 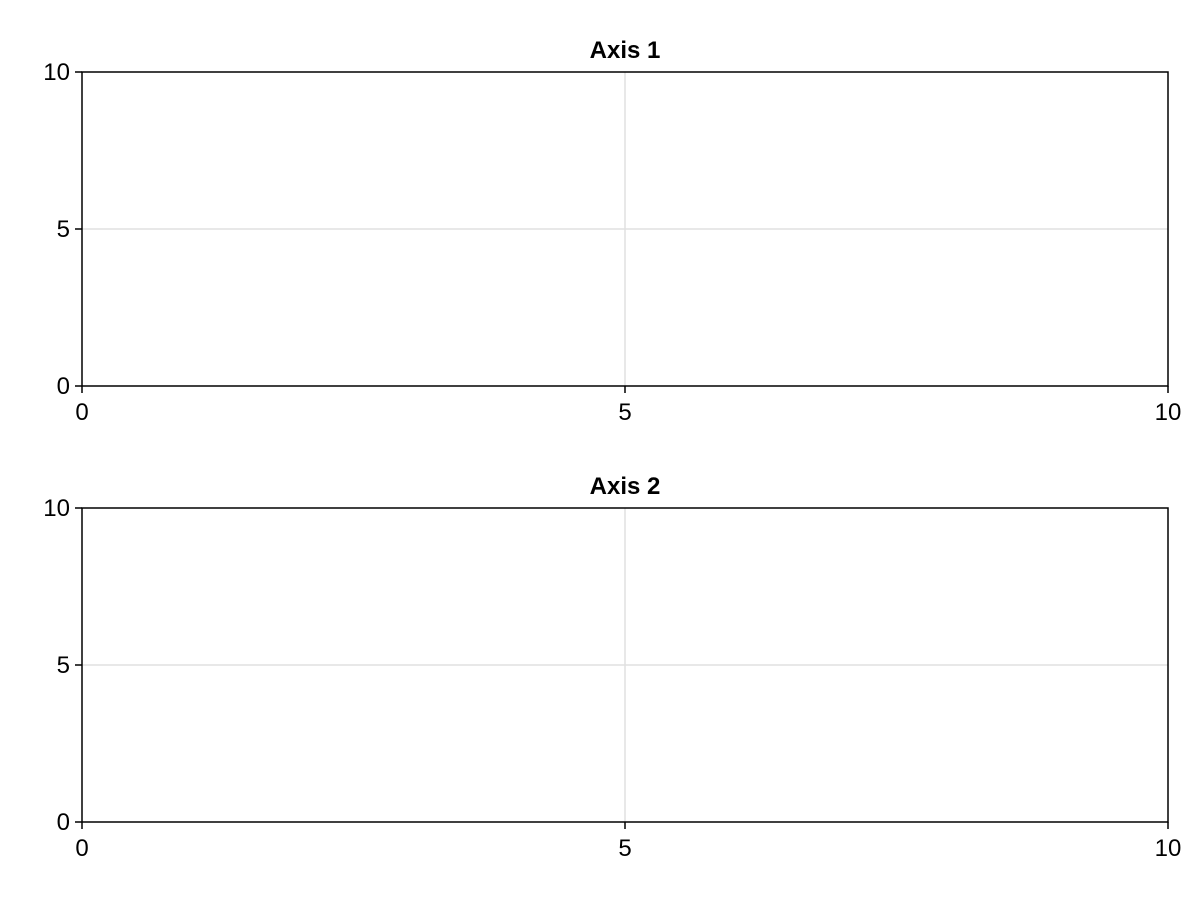 I want to click on axis-title: Axis 1, so click(x=625, y=50).